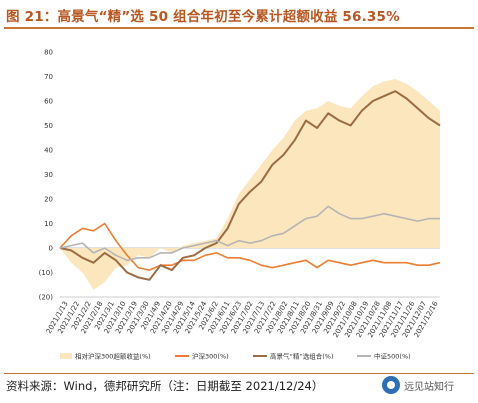 The width and height of the screenshot is (478, 403). Describe the element at coordinates (48, 53) in the screenshot. I see `y-tick-label: 80` at that location.